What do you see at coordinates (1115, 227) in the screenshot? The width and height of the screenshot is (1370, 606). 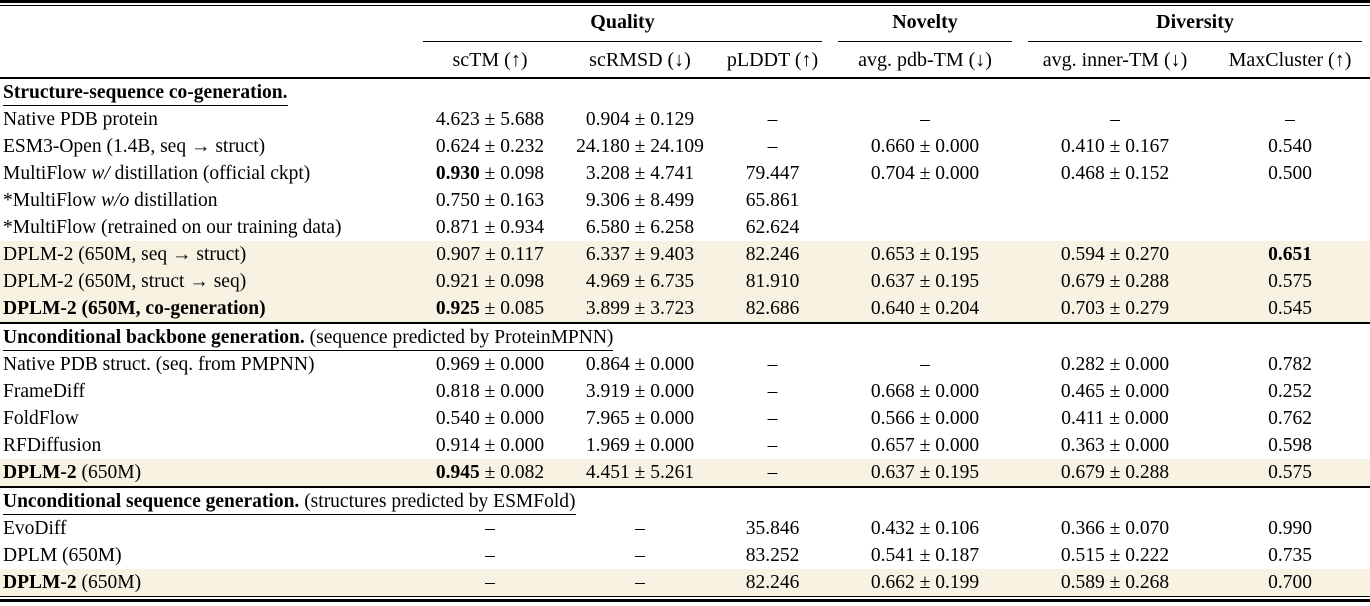 I see `cell-innertm` at bounding box center [1115, 227].